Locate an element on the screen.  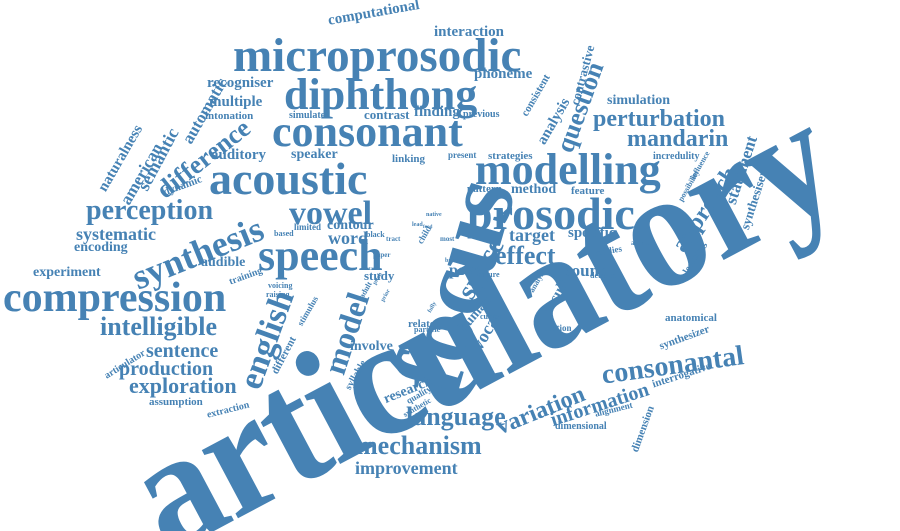
word-speaker: speaker is located at coordinates (314, 154).